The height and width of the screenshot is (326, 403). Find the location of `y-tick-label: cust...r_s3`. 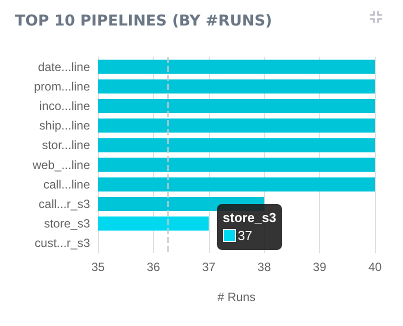

y-tick-label: cust...r_s3 is located at coordinates (62, 243).